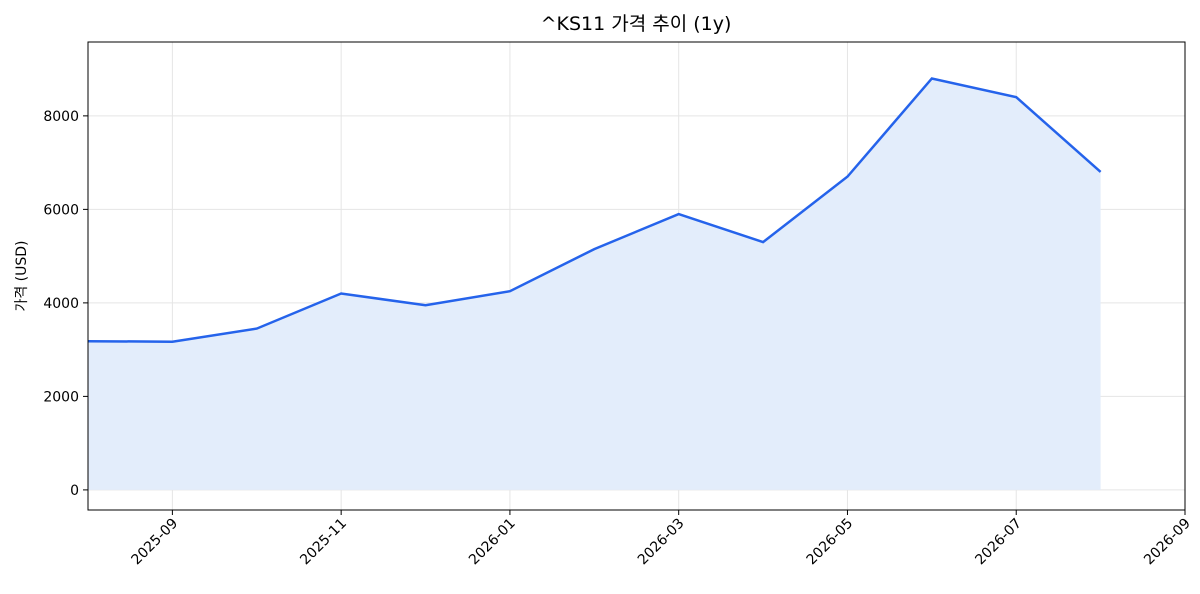  I want to click on x-tick-label: 2026-01, so click(492, 542).